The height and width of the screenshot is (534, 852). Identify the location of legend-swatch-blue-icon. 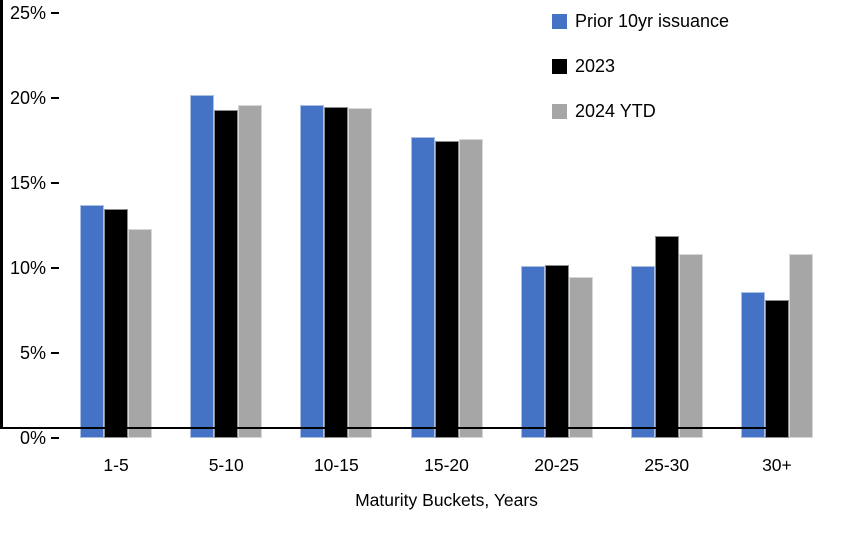
(559, 21).